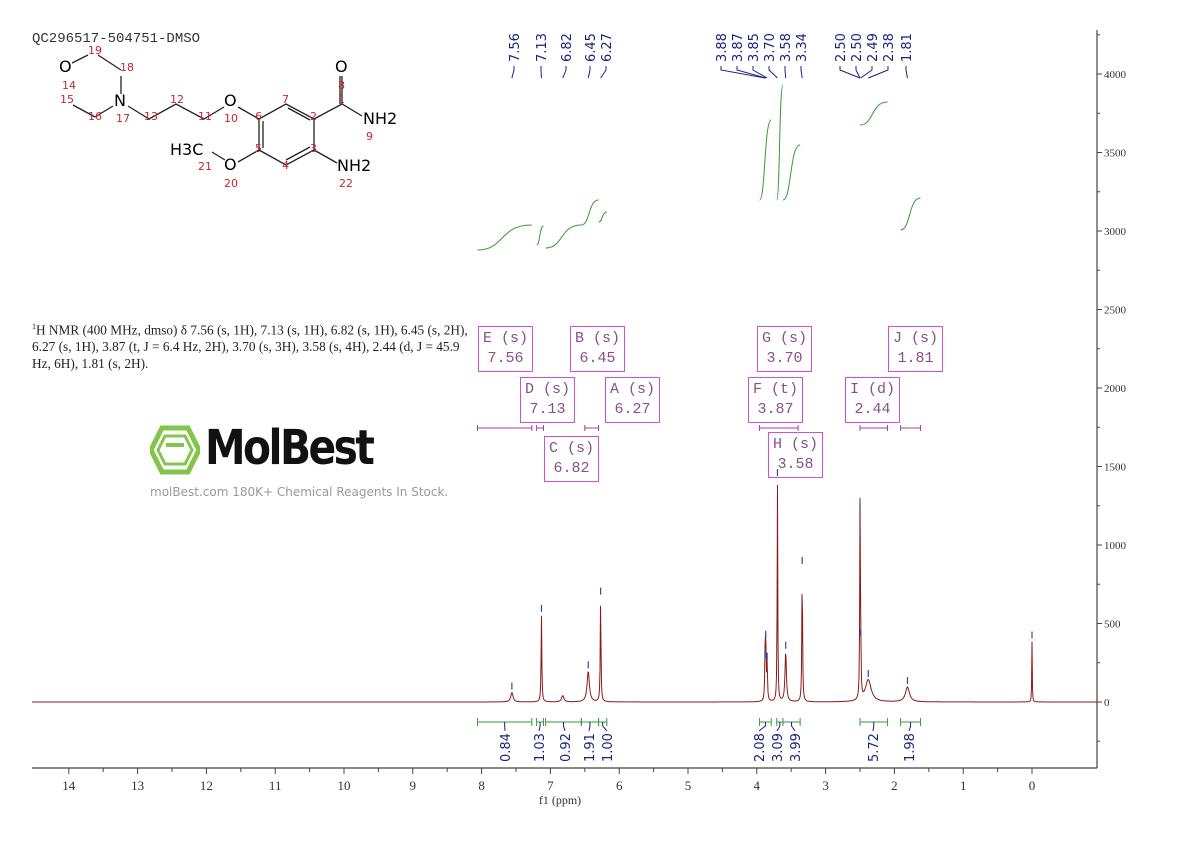 This screenshot has height=841, width=1190. What do you see at coordinates (825, 785) in the screenshot?
I see `x-tick-label: 3` at bounding box center [825, 785].